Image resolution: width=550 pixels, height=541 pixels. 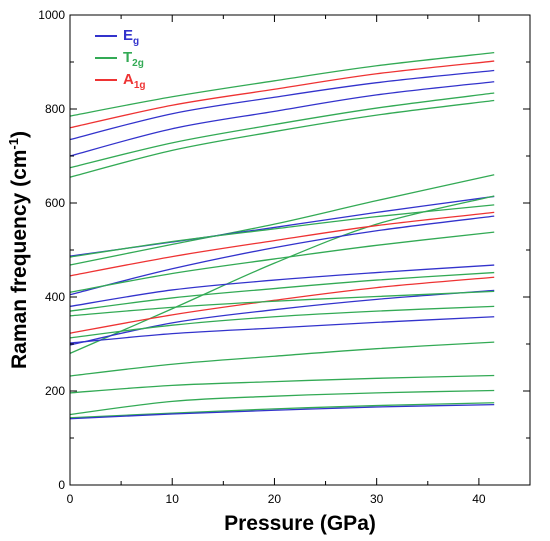 I want to click on x-tick-label: 10, so click(x=173, y=499).